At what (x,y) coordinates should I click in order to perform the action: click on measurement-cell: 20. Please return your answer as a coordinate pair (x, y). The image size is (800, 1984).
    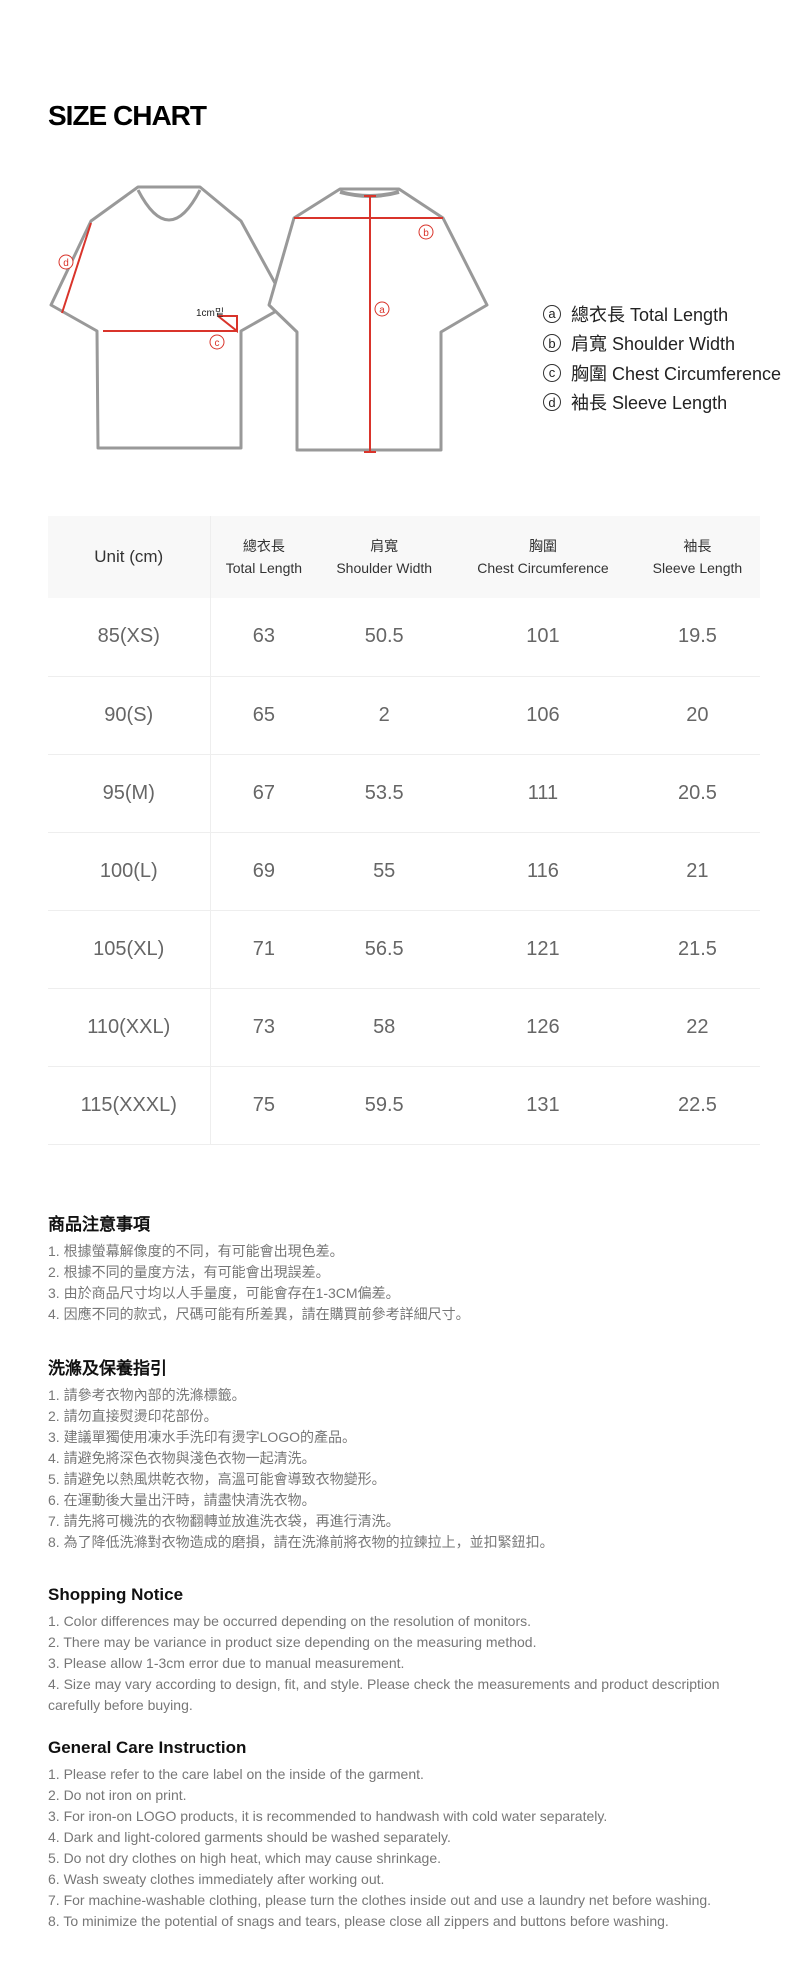
    Looking at the image, I should click on (697, 715).